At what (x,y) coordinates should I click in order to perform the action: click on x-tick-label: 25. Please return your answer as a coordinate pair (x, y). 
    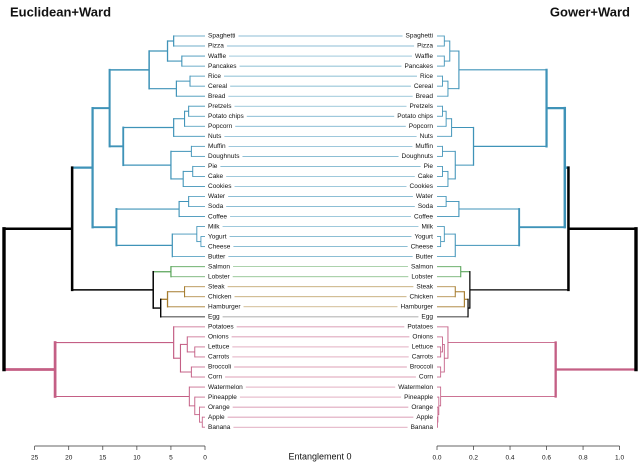
    Looking at the image, I should click on (35, 458).